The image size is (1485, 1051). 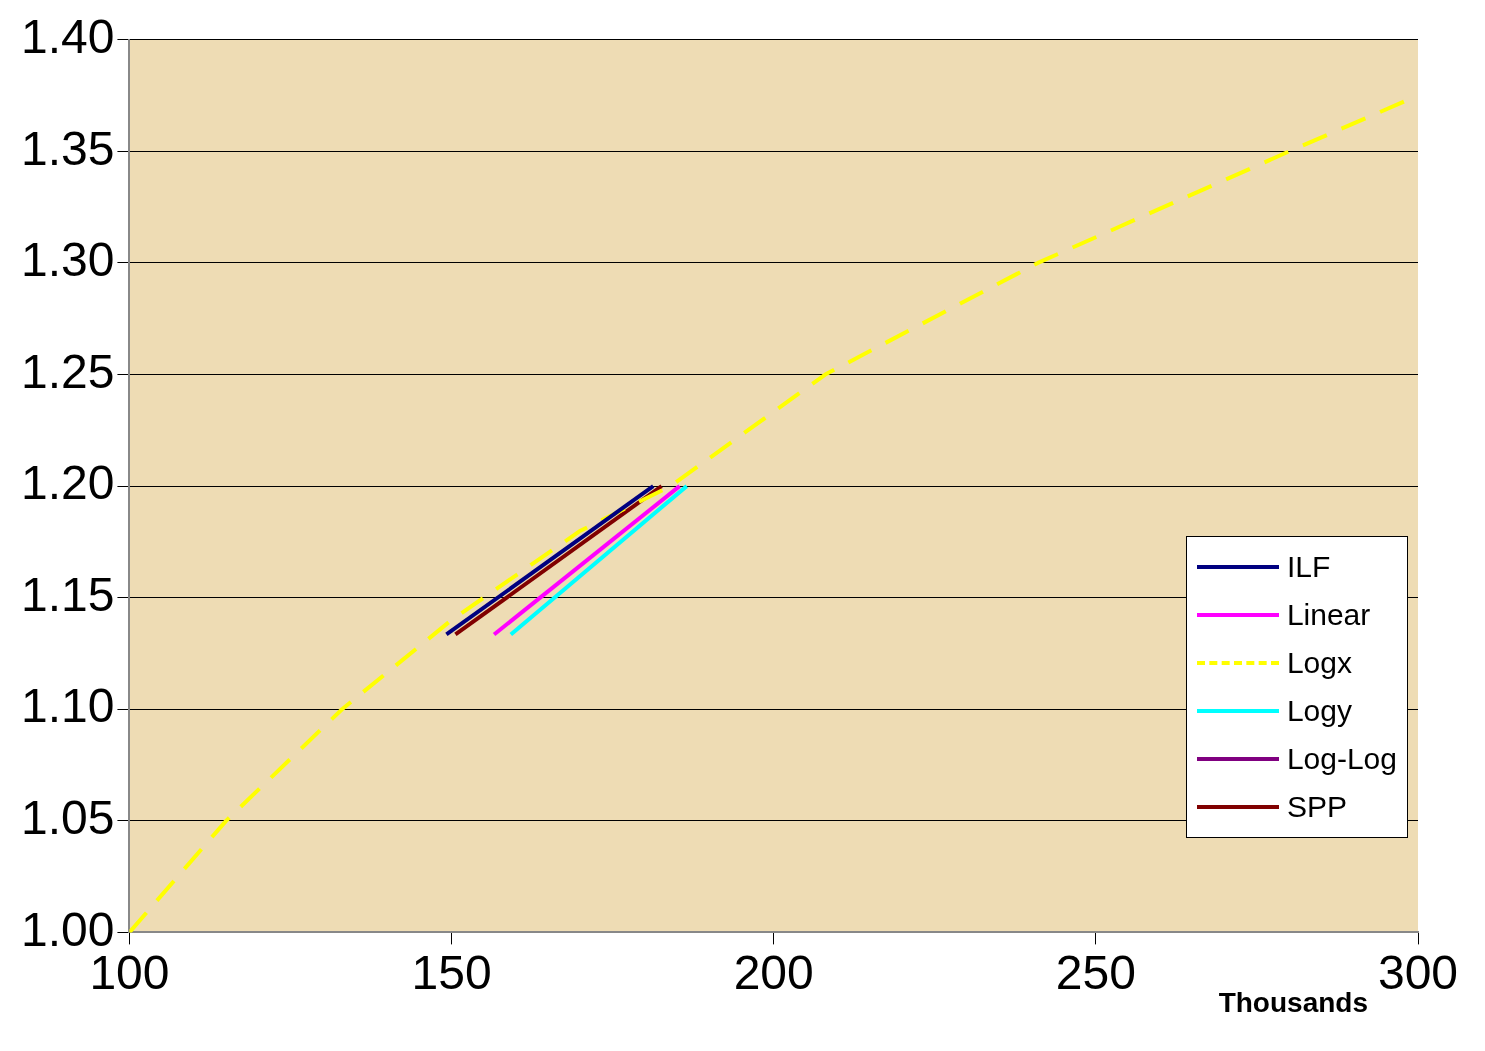 I want to click on legend-label: SPP, so click(x=1316, y=807).